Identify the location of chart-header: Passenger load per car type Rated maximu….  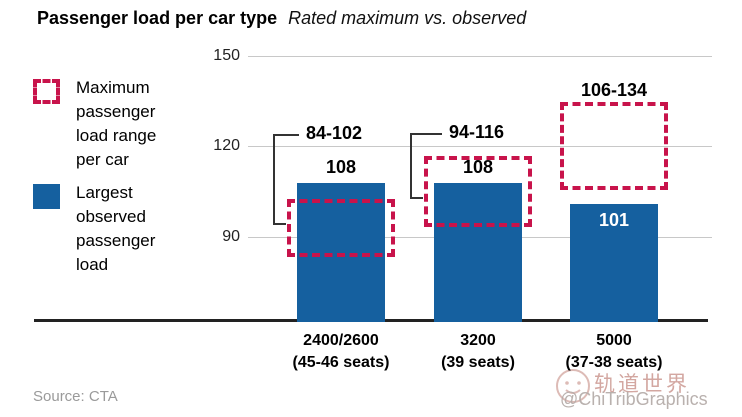
(281, 18).